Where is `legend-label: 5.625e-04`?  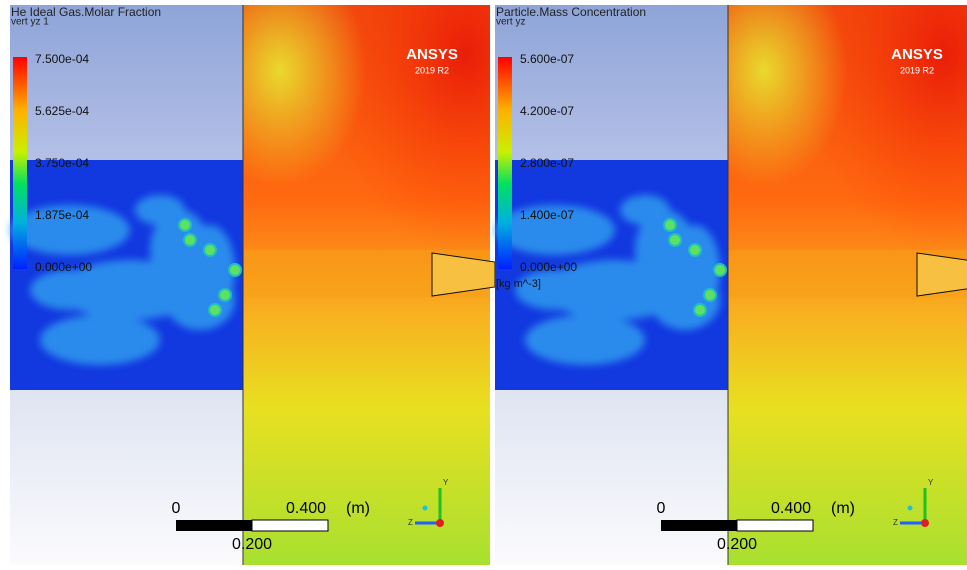 legend-label: 5.625e-04 is located at coordinates (62, 111).